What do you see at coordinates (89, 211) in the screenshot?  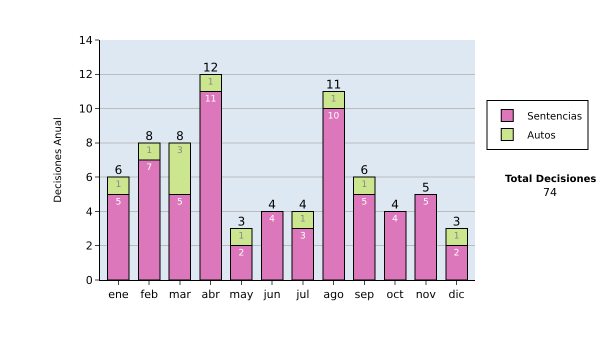 I see `y-tick-label: 4` at bounding box center [89, 211].